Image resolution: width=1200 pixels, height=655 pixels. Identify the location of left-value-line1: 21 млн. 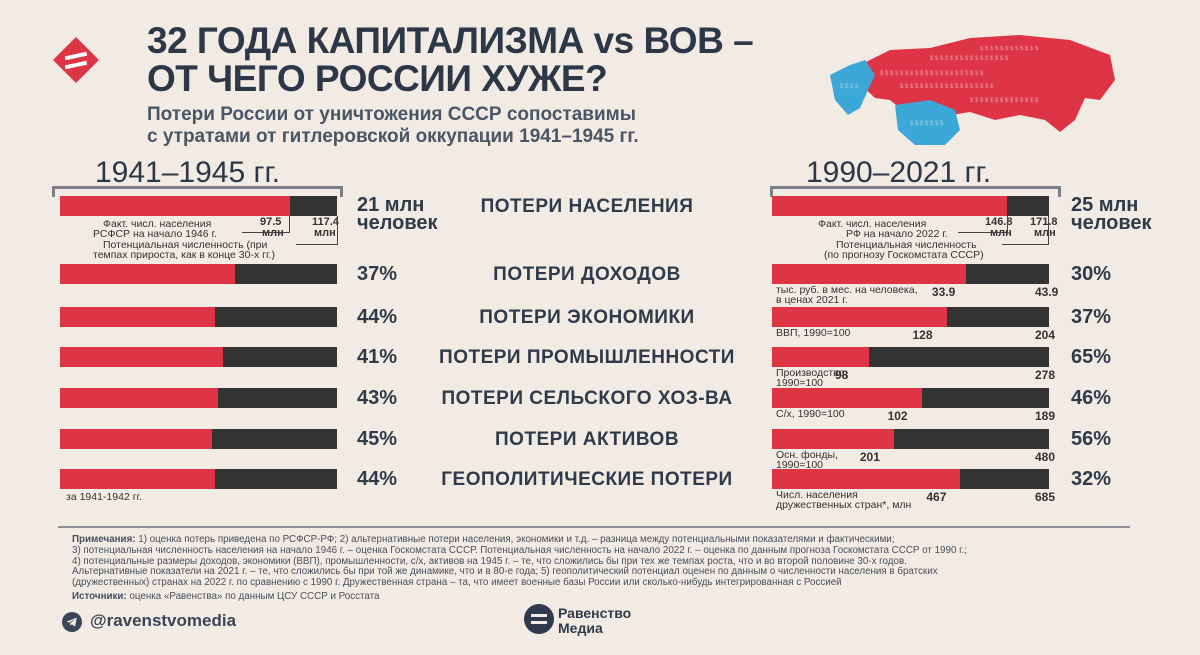
(391, 205).